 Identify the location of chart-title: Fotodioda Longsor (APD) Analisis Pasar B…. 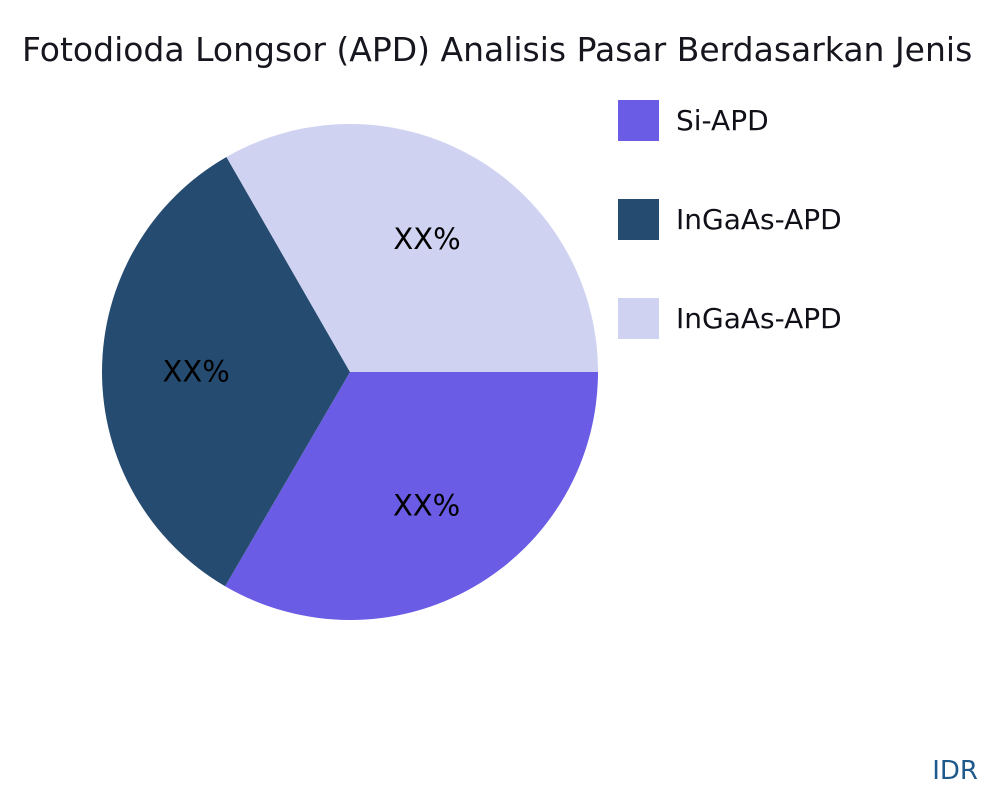
(497, 49).